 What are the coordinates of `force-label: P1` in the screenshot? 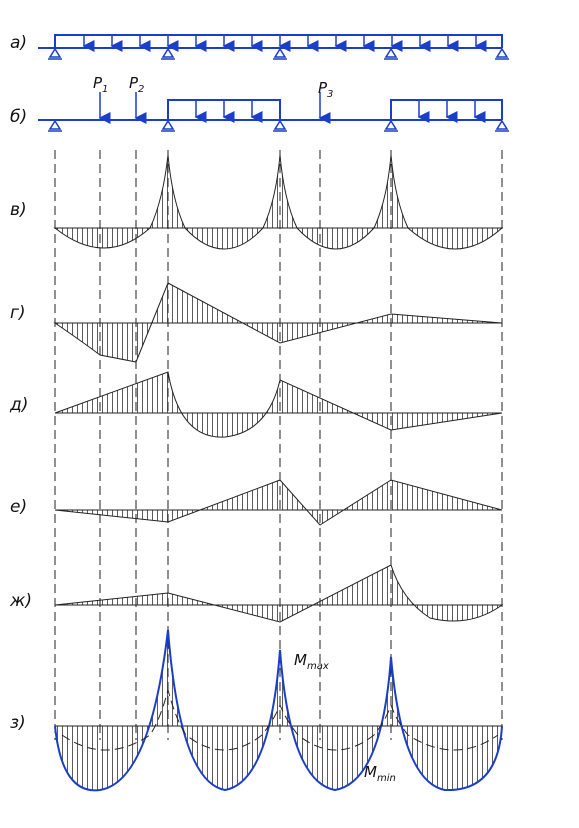 It's located at (100, 84).